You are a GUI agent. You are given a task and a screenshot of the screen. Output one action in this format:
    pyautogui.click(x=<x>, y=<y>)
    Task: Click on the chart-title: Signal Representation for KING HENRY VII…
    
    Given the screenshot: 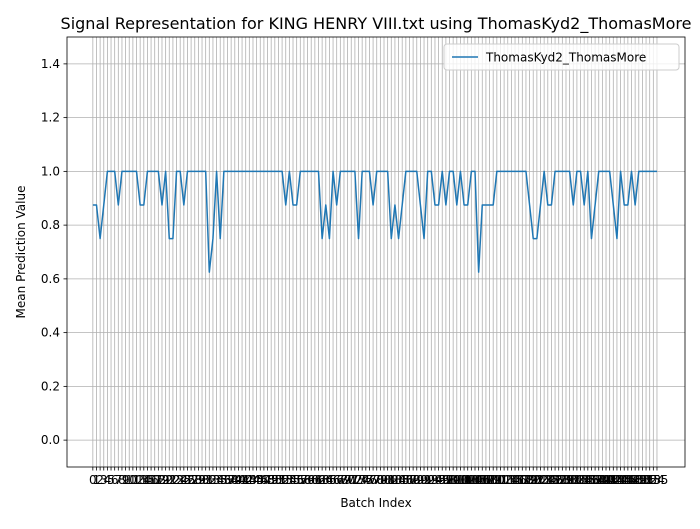 What is the action you would take?
    pyautogui.click(x=376, y=24)
    